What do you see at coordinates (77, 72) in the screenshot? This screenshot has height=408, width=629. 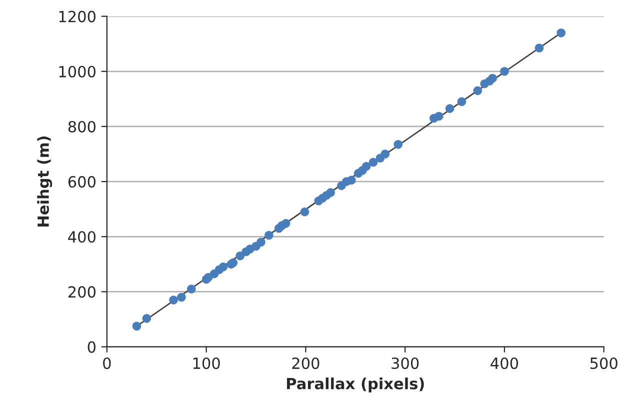 I see `y-tick-label: 1000` at bounding box center [77, 72].